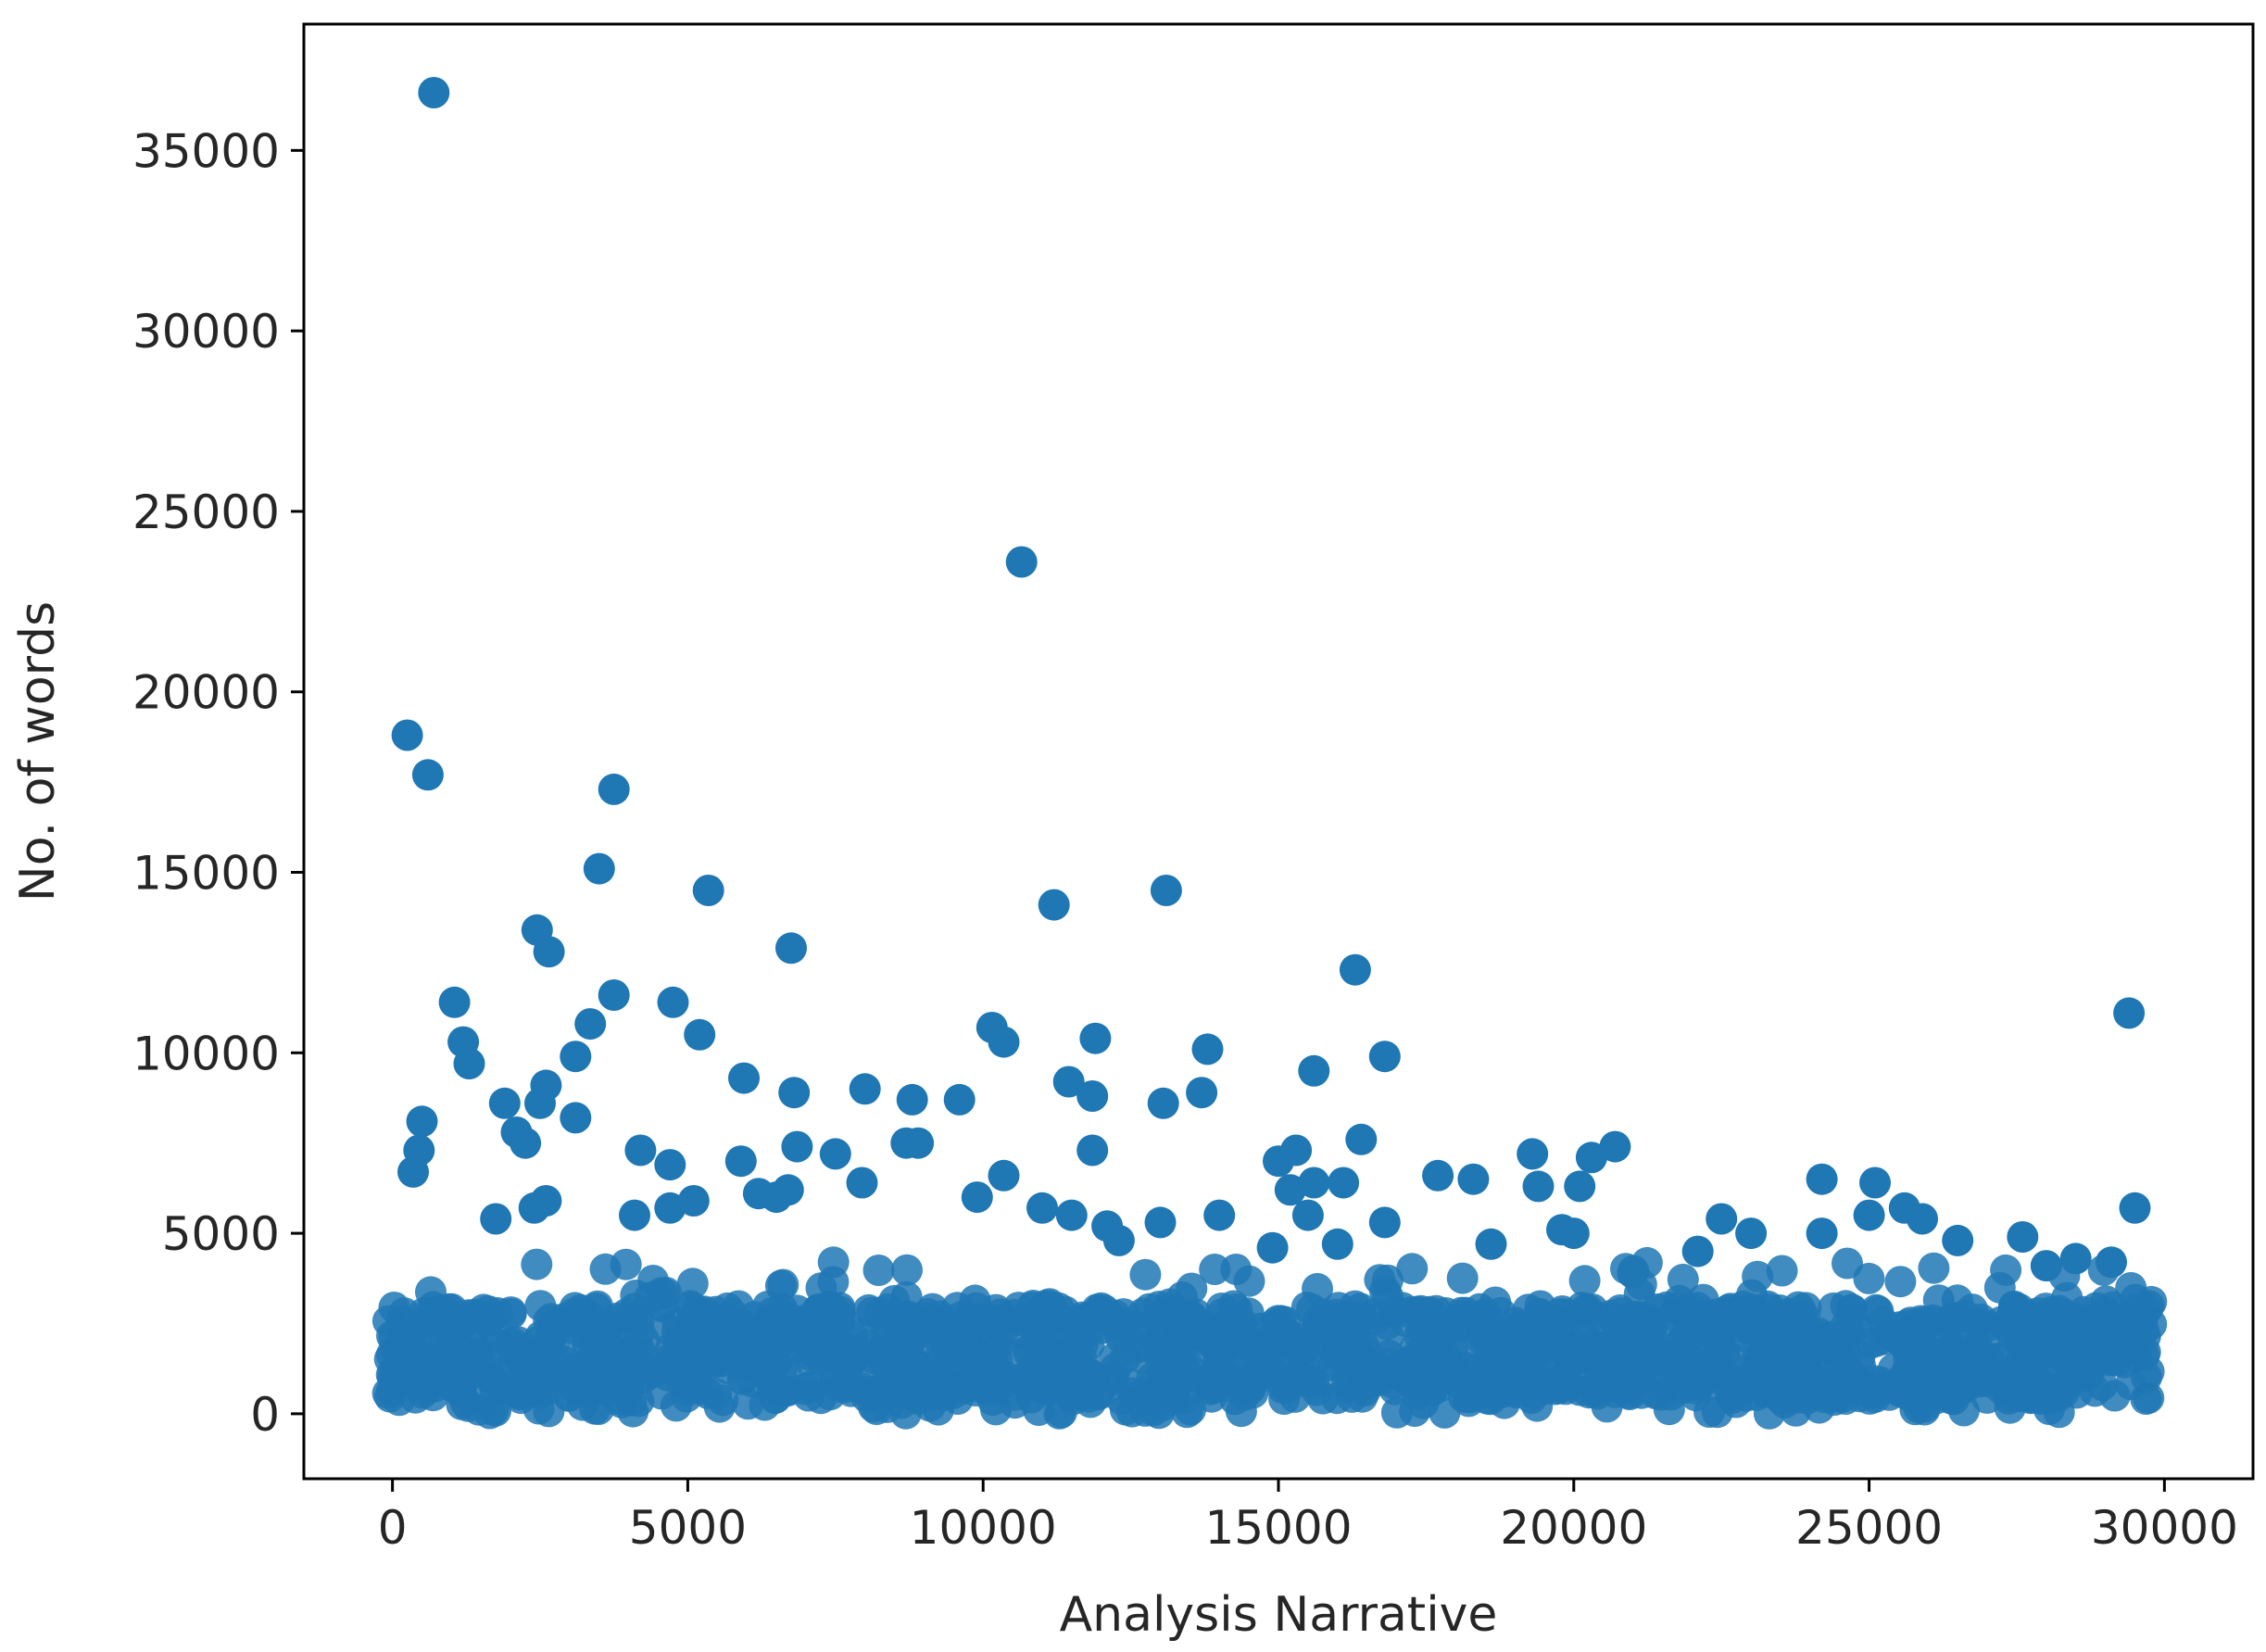 Image resolution: width=2266 pixels, height=1652 pixels. Describe the element at coordinates (265, 1415) in the screenshot. I see `y-tick-label: 0` at that location.